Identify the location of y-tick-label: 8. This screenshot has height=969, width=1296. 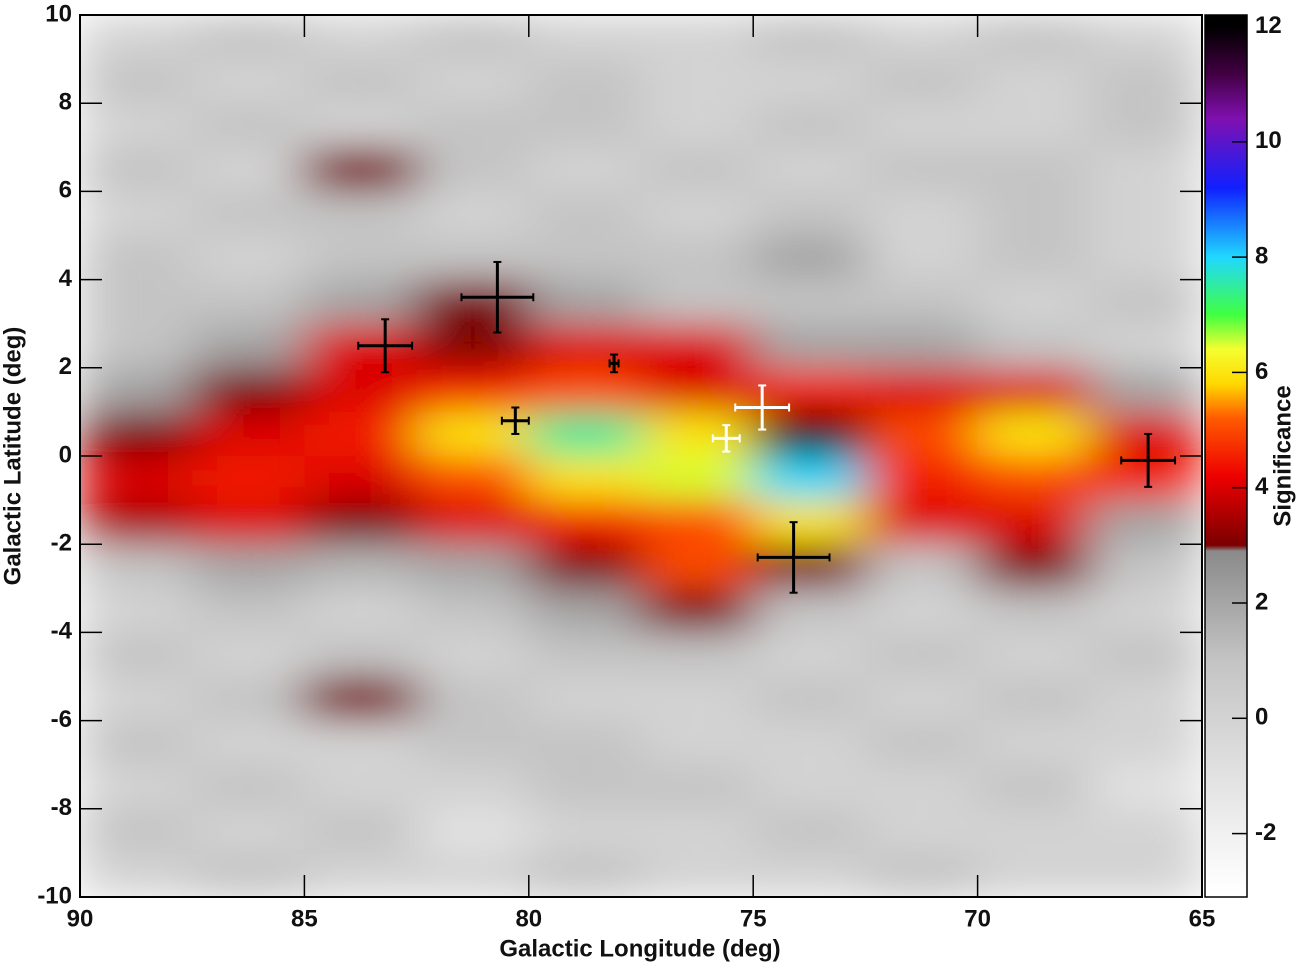
(65, 102).